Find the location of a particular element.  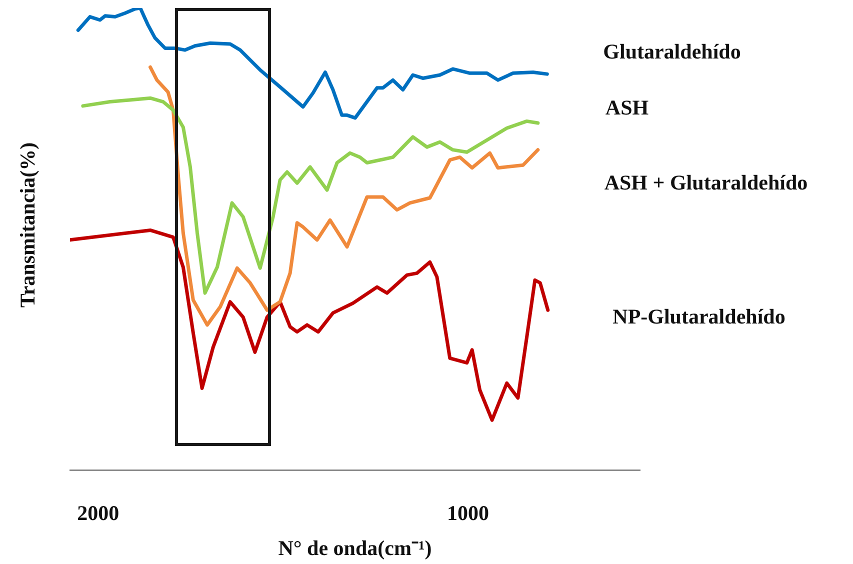

text: ASH + Glutaraldehído is located at coordinates (706, 183).